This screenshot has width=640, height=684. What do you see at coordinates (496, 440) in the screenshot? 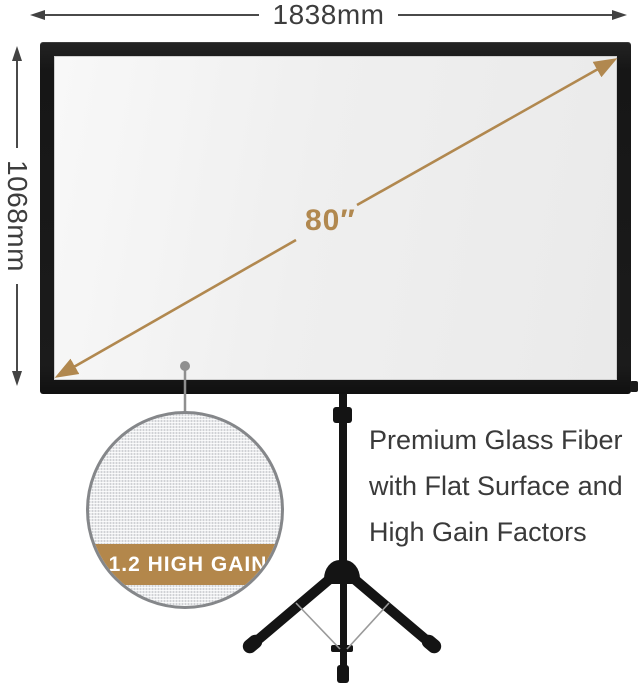
I see `feature-line-1: Premium Glass Fiber` at bounding box center [496, 440].